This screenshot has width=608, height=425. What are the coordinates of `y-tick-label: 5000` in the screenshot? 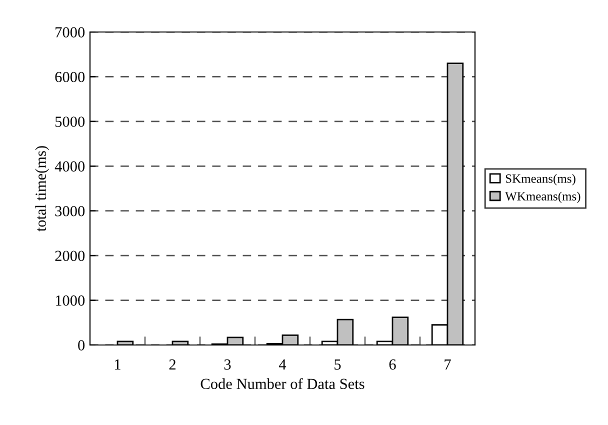 It's located at (70, 121).